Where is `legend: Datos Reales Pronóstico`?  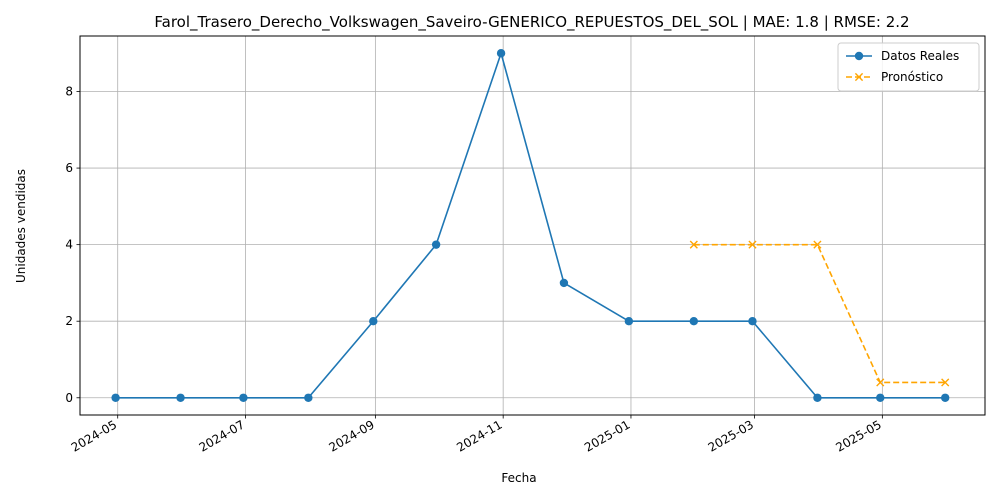
legend: Datos Reales Pronóstico is located at coordinates (908, 67).